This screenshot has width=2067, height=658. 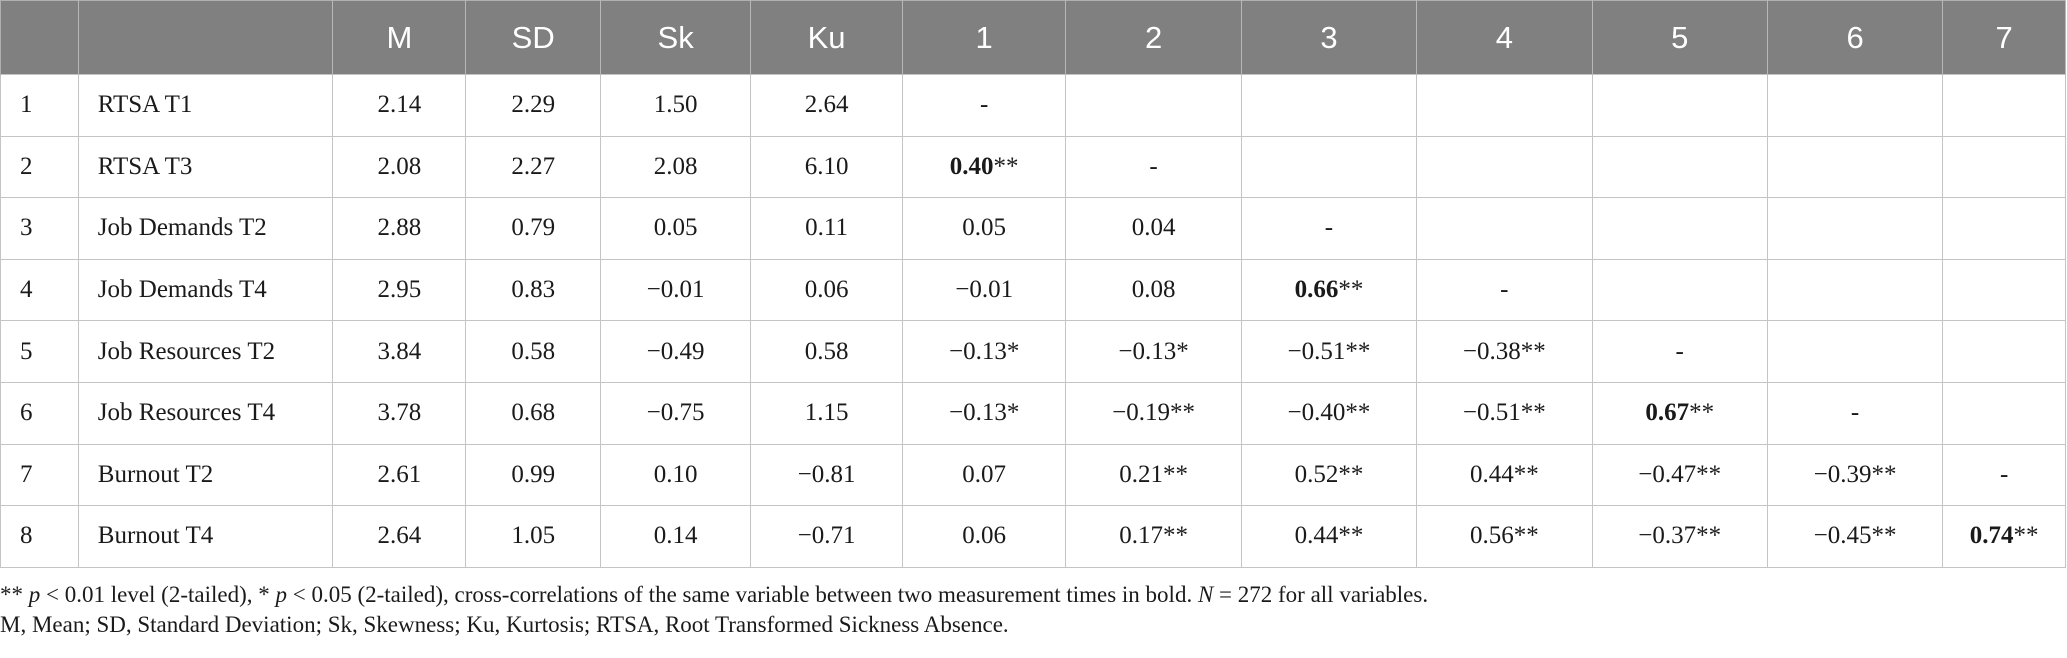 I want to click on stat-cell-ku: 2.64, so click(x=826, y=105).